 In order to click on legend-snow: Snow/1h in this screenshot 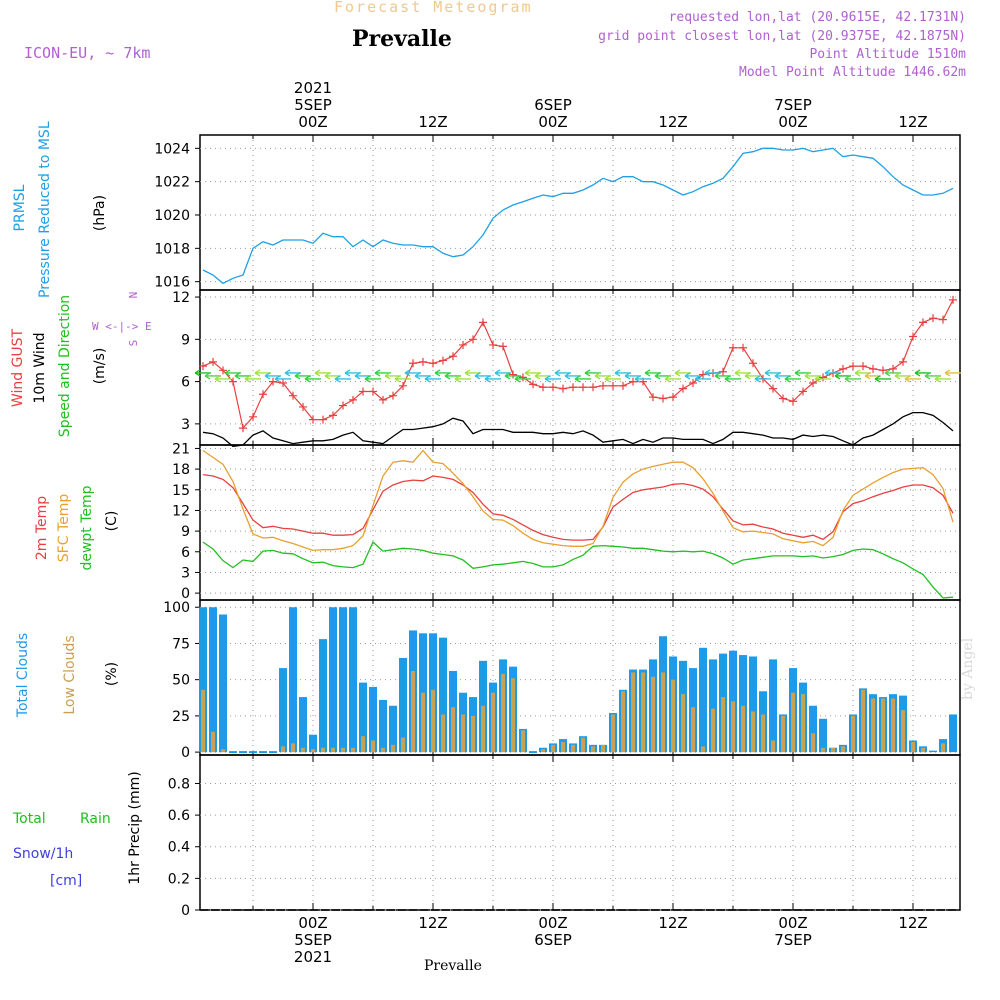, I will do `click(43, 854)`.